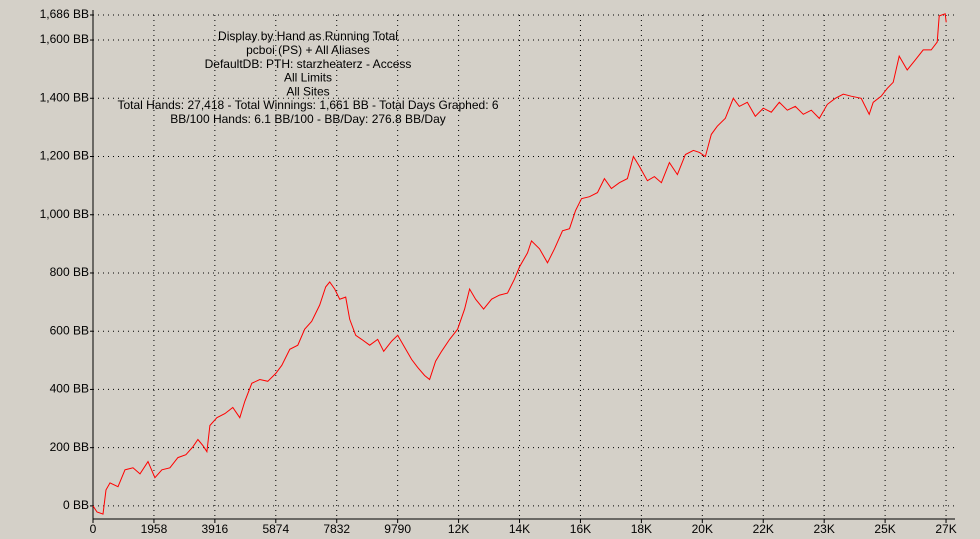 This screenshot has width=980, height=539. What do you see at coordinates (69, 447) in the screenshot?
I see `y-tick-label: 200 BB` at bounding box center [69, 447].